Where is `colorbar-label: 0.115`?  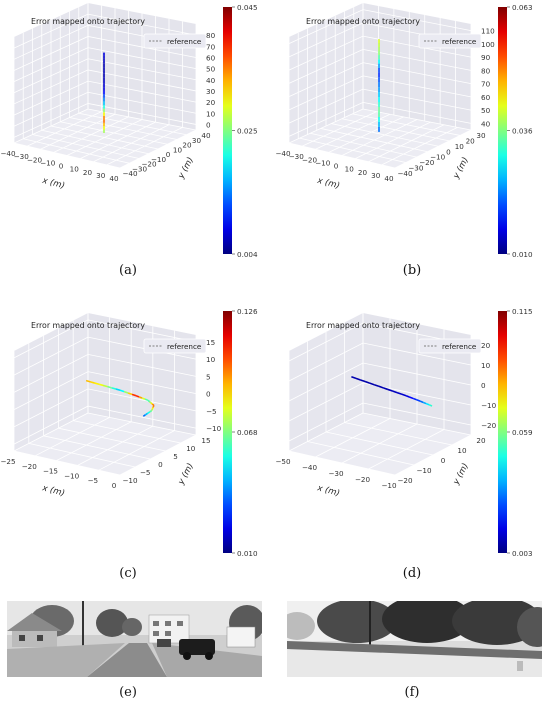
colorbar-label: 0.115 is located at coordinates (522, 311).